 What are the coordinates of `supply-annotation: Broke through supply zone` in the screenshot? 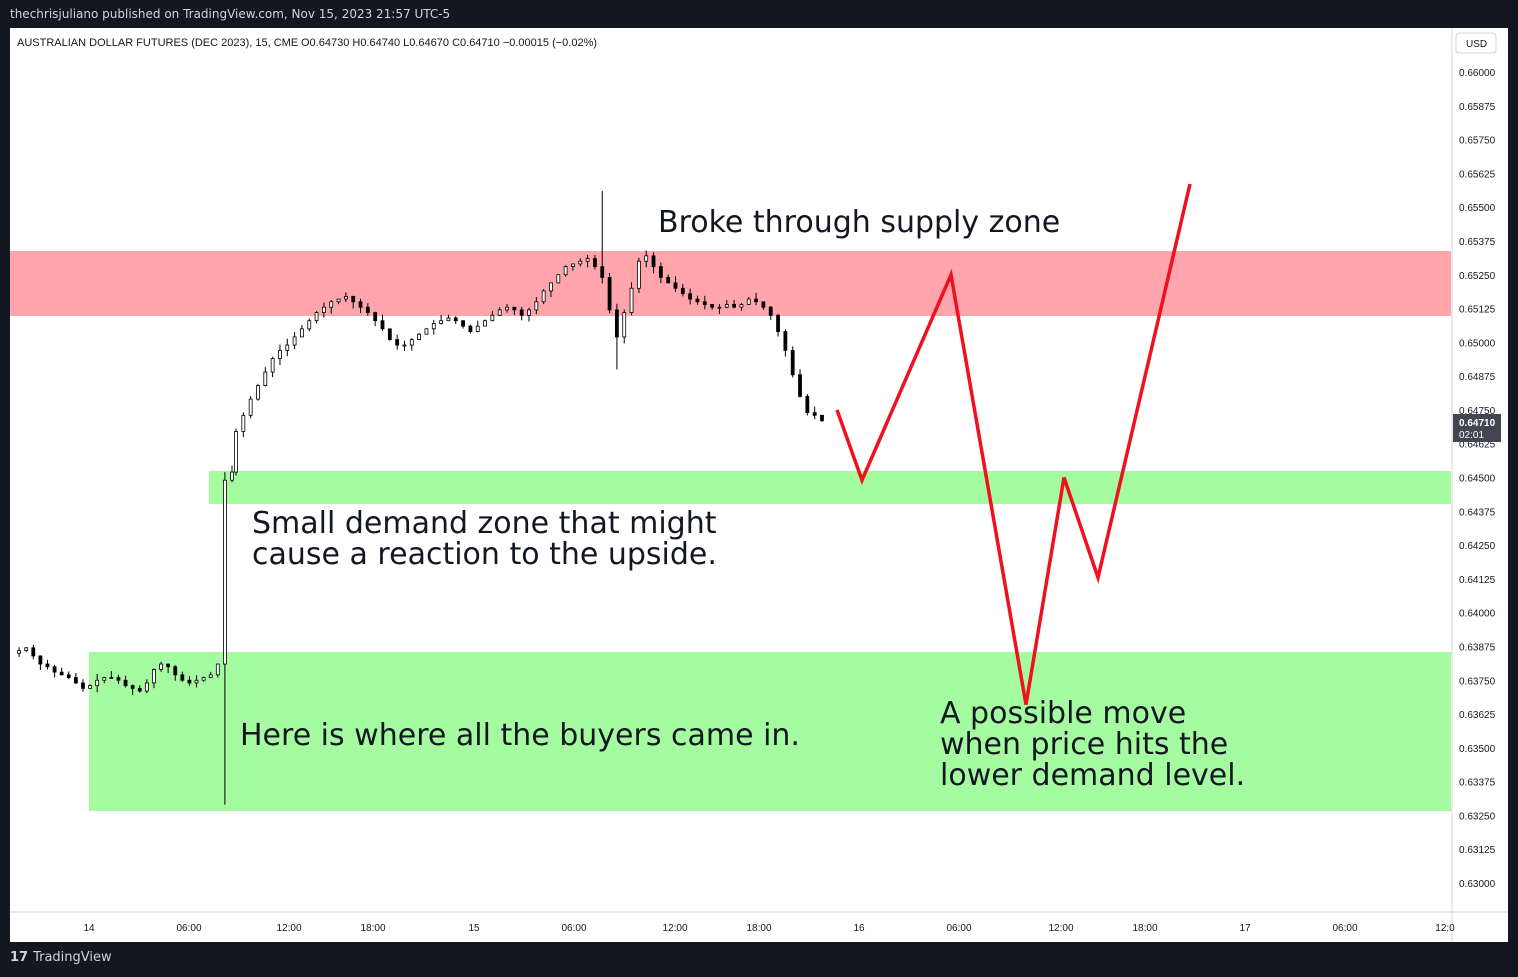 It's located at (859, 222).